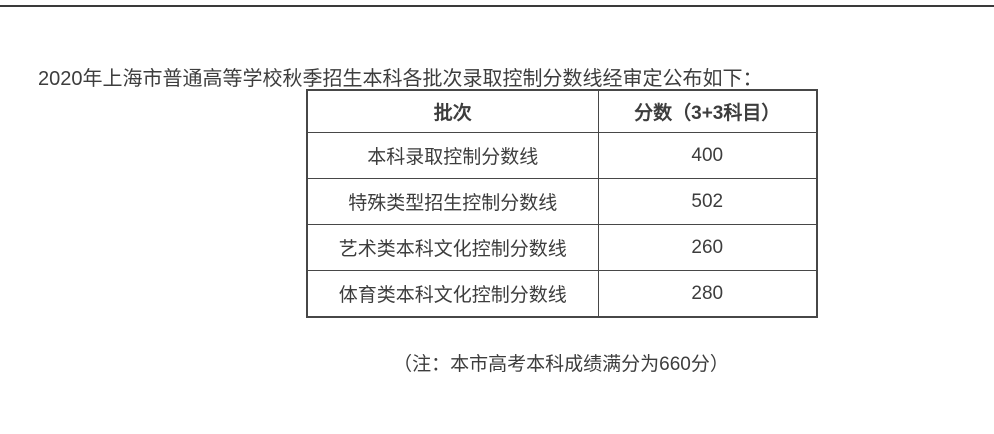 This screenshot has height=434, width=994. I want to click on batch-cell: 体育类本科文化控制分数线, so click(452, 294).